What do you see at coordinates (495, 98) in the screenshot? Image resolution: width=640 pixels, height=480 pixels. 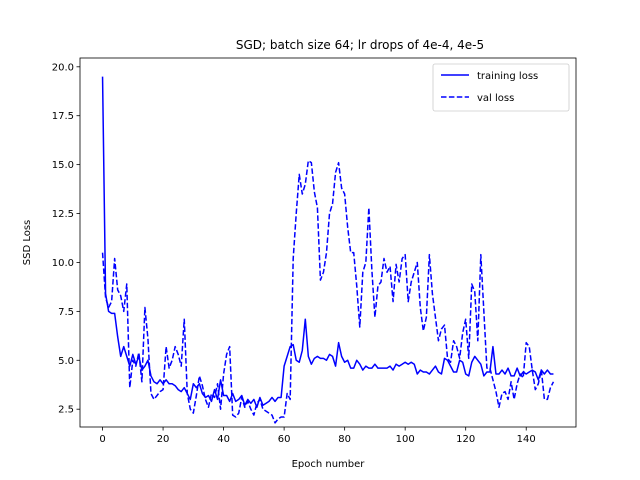 I see `legend-label-val-loss: val loss` at bounding box center [495, 98].